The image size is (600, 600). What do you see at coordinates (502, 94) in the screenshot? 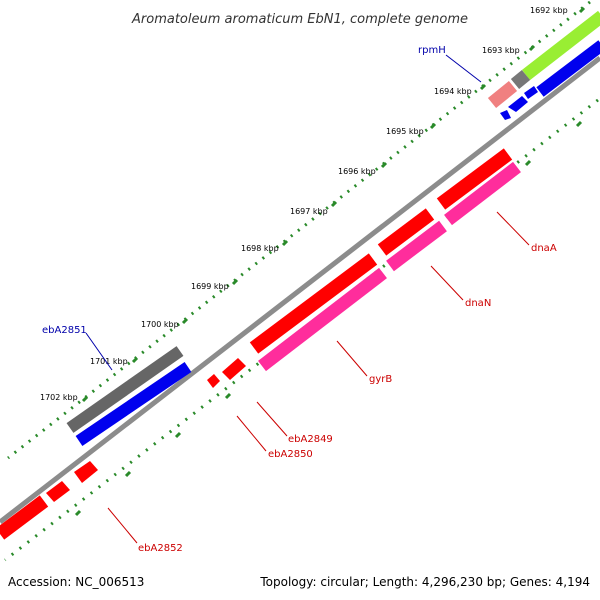
I see `salmon-feature` at bounding box center [502, 94].